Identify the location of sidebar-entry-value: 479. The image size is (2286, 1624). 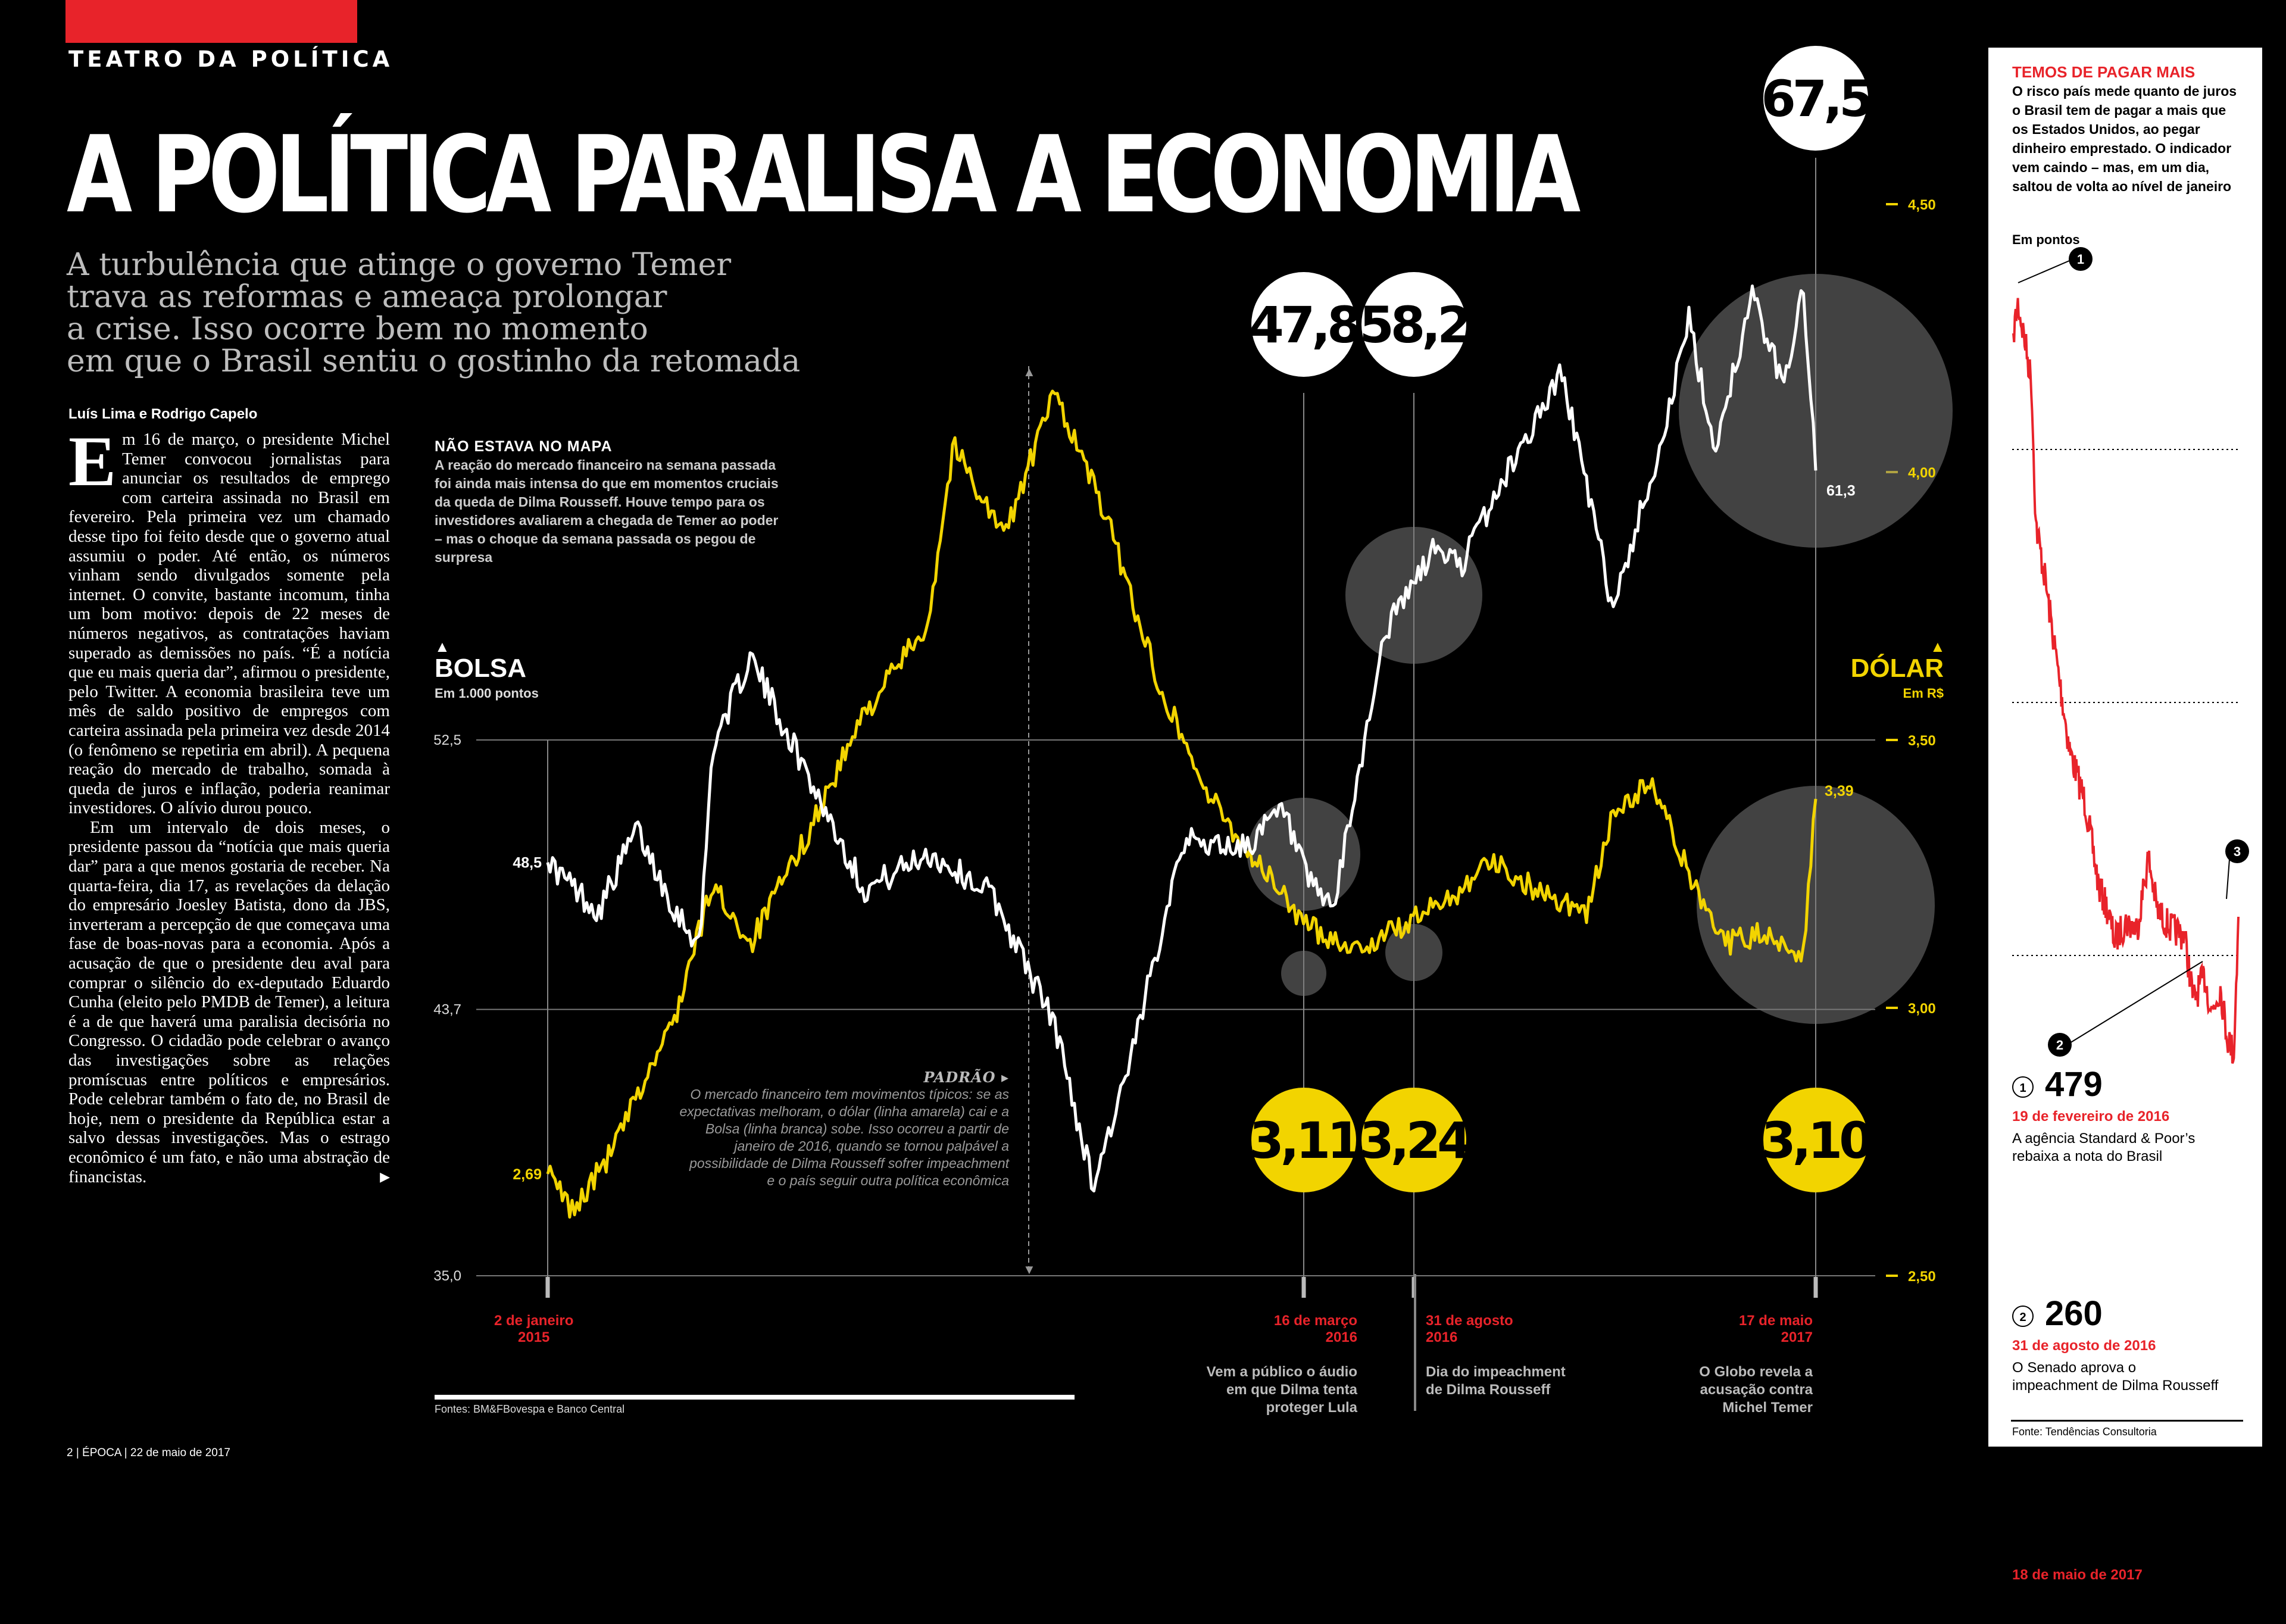
(2074, 1084).